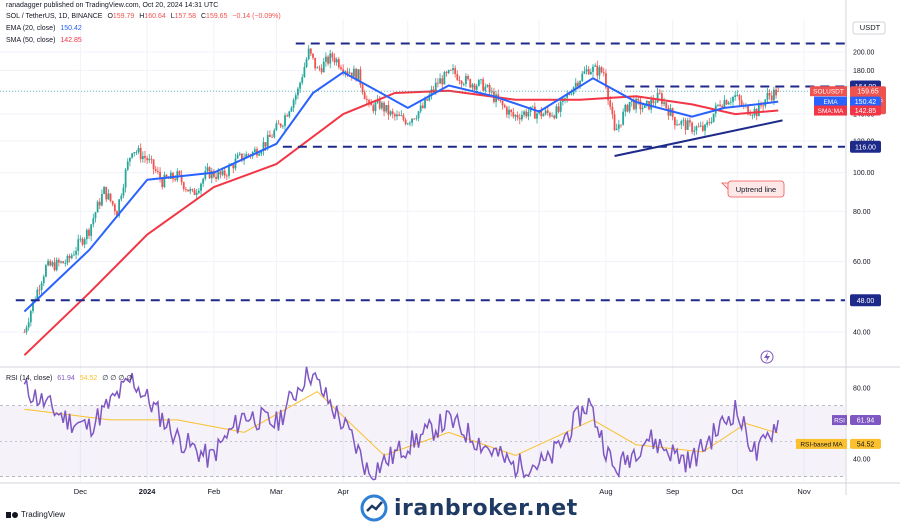 The height and width of the screenshot is (525, 900). Describe the element at coordinates (69, 378) in the screenshot. I see `rsi-legend: RSI (14, close) 61.94 54.52 ∅ ∅ ∅ ∅` at that location.